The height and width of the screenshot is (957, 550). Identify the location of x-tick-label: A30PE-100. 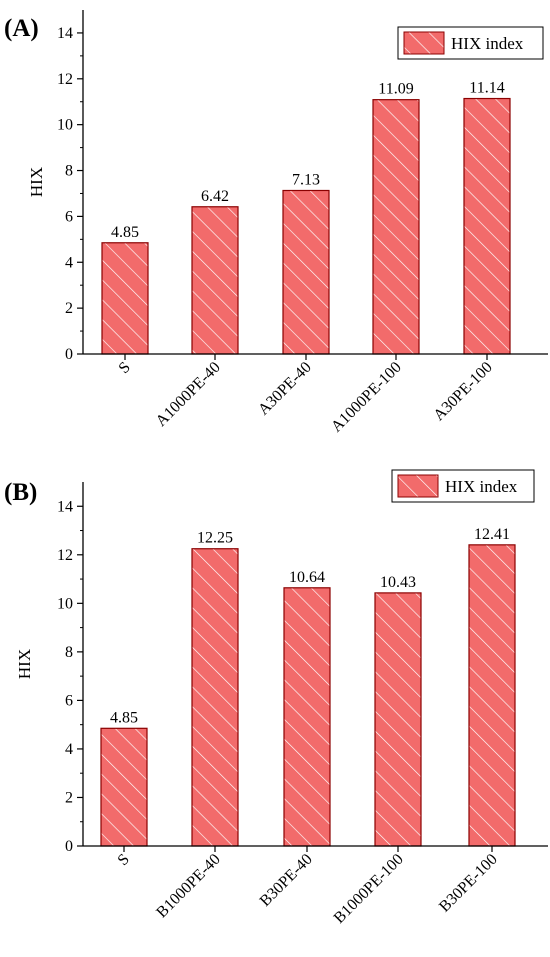
(462, 391).